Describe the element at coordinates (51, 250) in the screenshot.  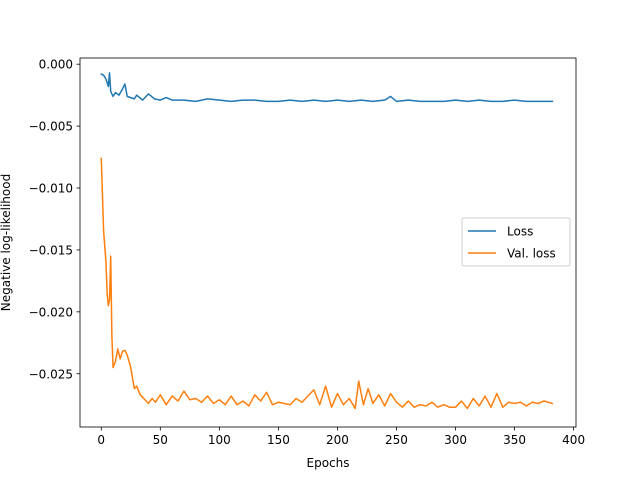
I see `y-tick-label: −0.015` at that location.